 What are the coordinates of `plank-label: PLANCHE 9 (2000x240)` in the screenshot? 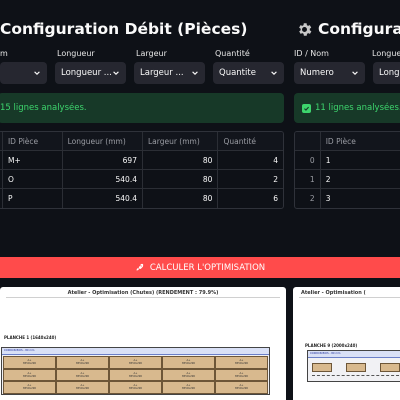 It's located at (331, 345).